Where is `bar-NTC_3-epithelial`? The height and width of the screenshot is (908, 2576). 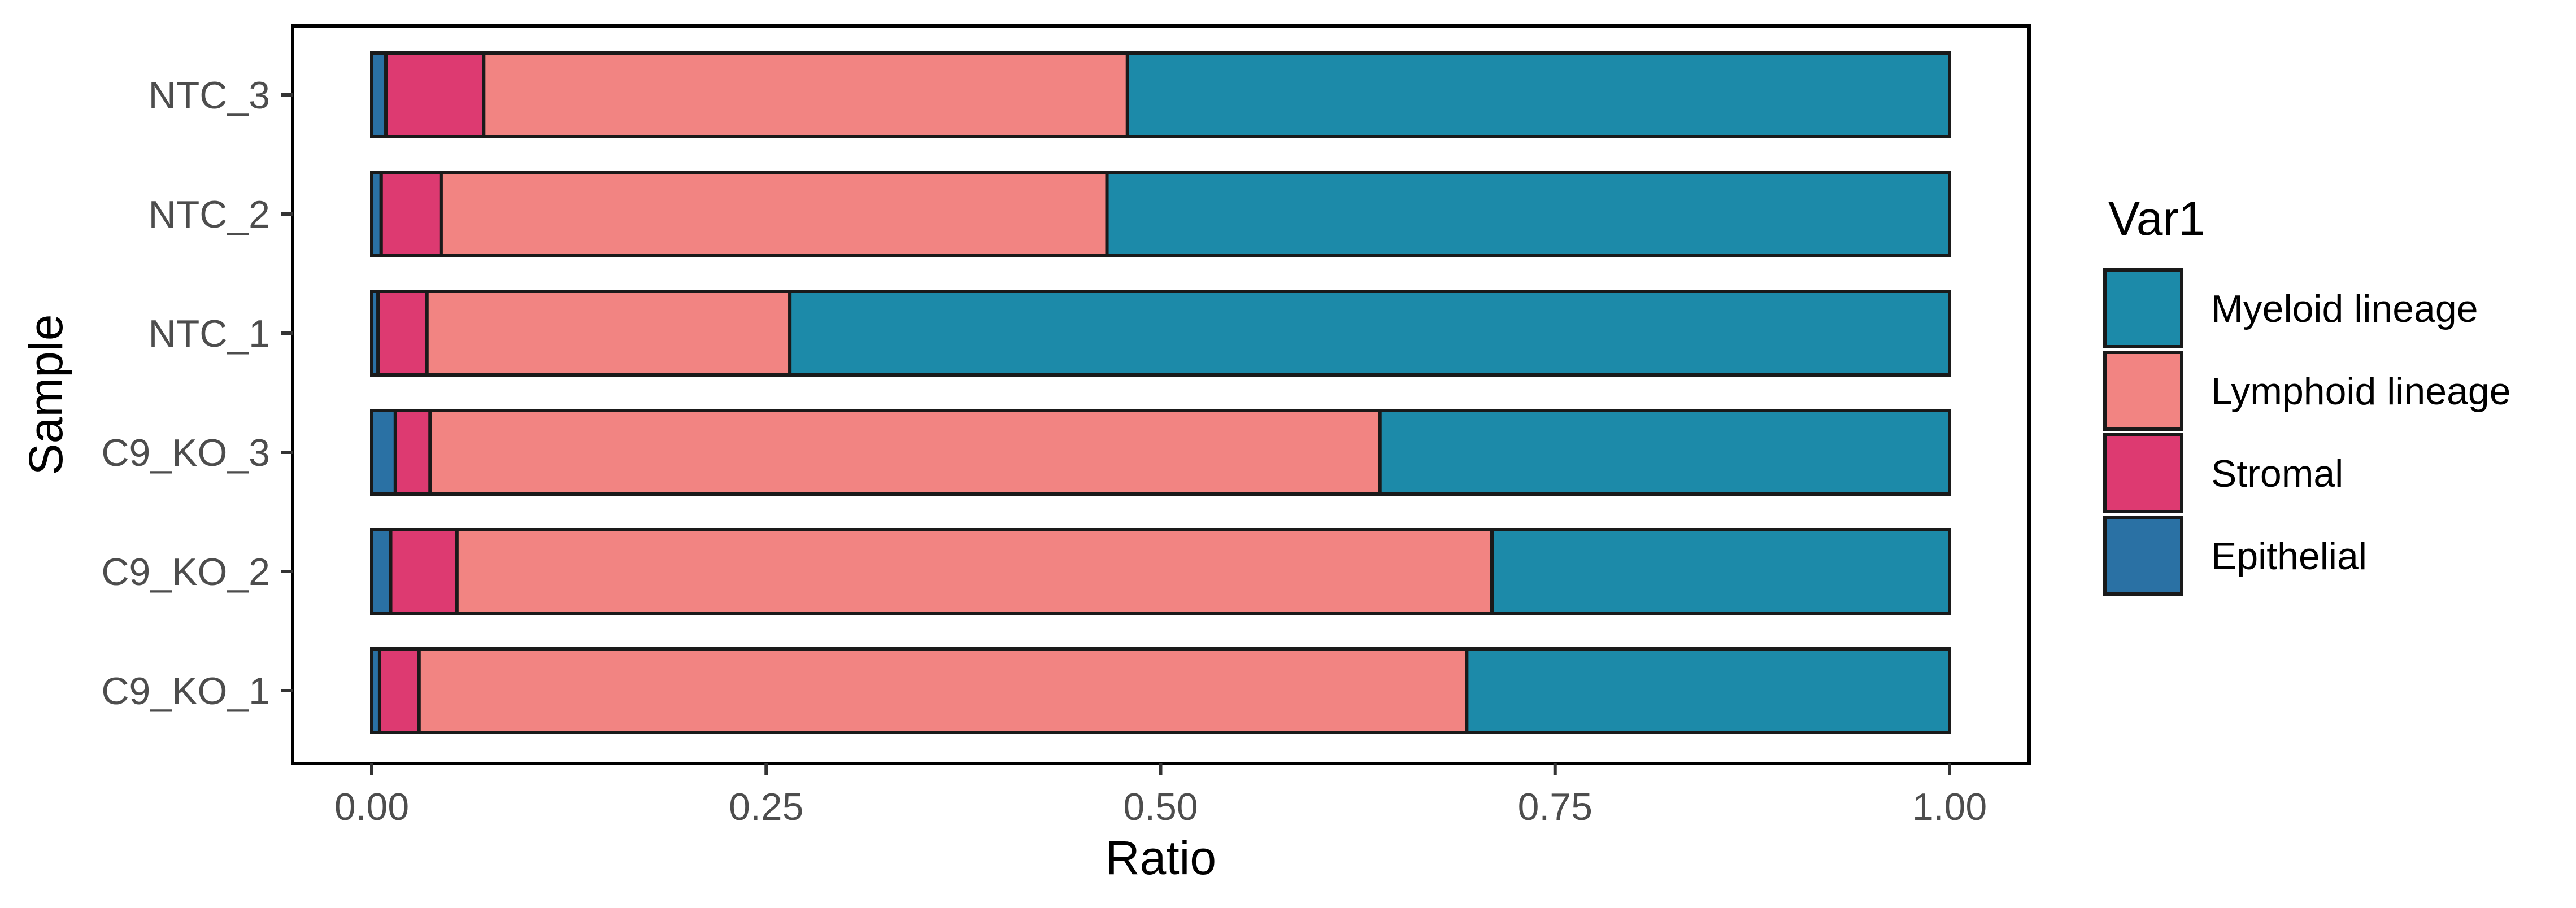
bar-NTC_3-epithelial is located at coordinates (379, 95).